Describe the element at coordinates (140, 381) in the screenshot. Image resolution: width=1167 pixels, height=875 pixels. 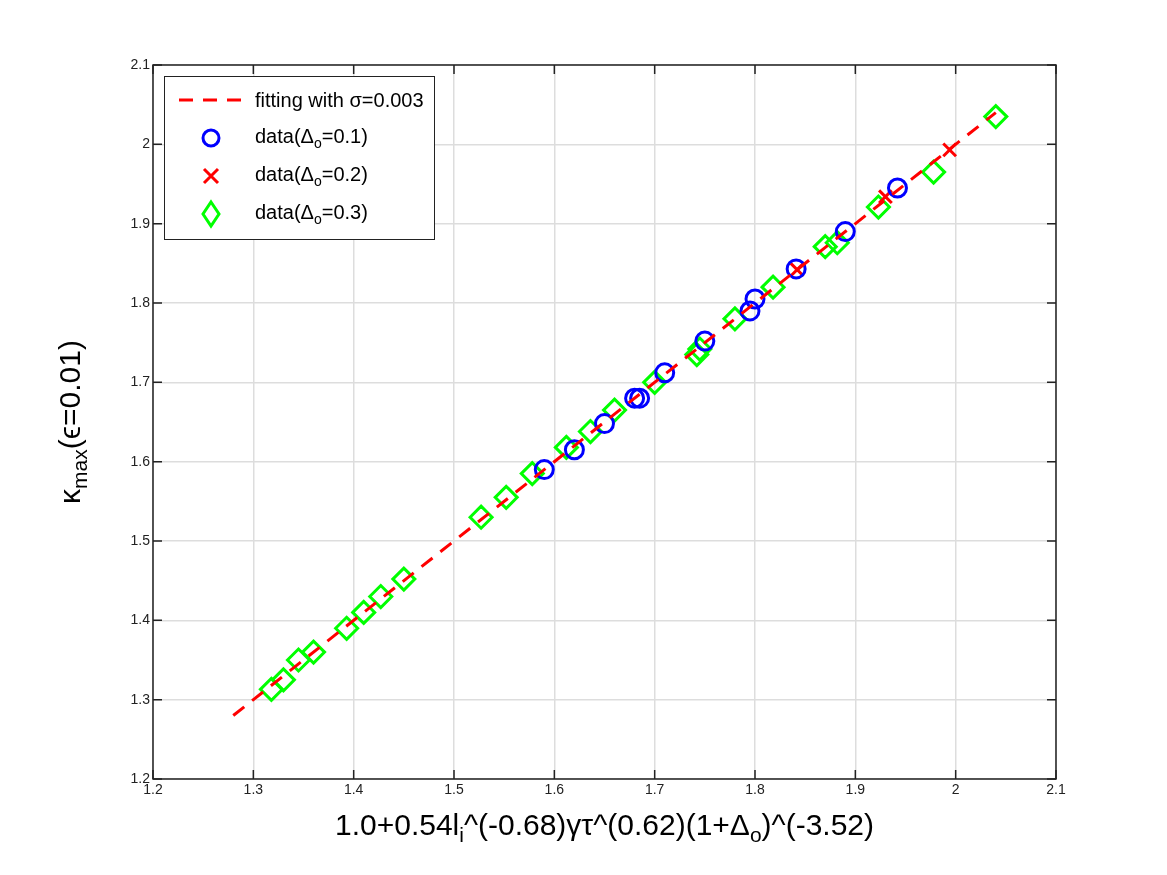
I see `y-tick-label: 1.7` at that location.